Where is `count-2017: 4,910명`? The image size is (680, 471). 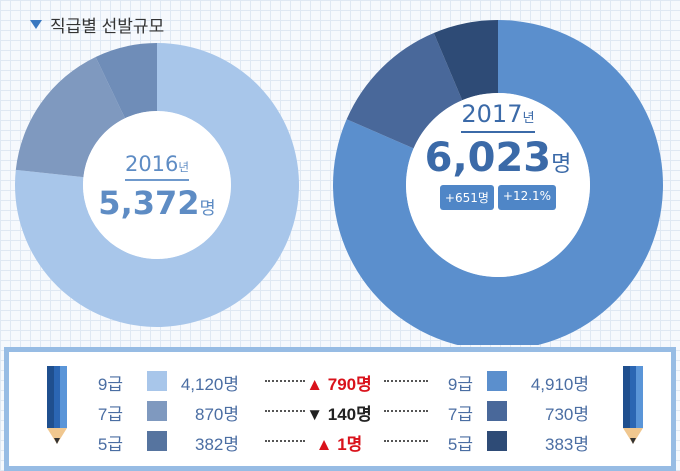
count-2017: 4,910명 is located at coordinates (559, 384).